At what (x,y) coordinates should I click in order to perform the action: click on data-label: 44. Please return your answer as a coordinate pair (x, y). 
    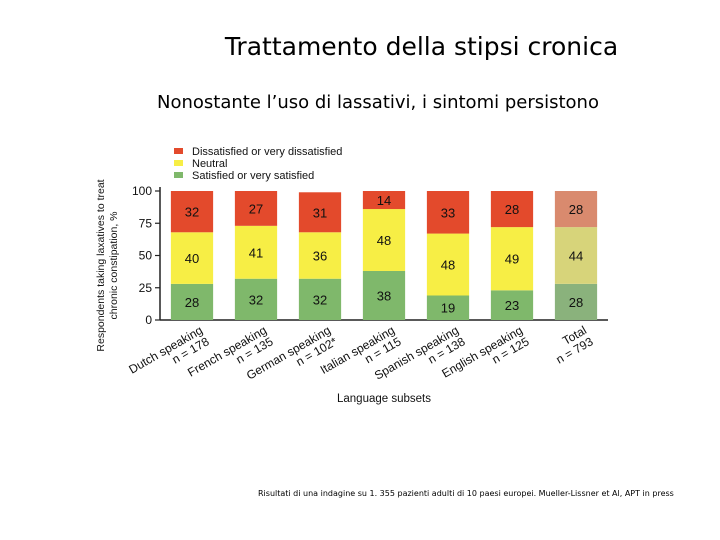
    Looking at the image, I should click on (576, 256).